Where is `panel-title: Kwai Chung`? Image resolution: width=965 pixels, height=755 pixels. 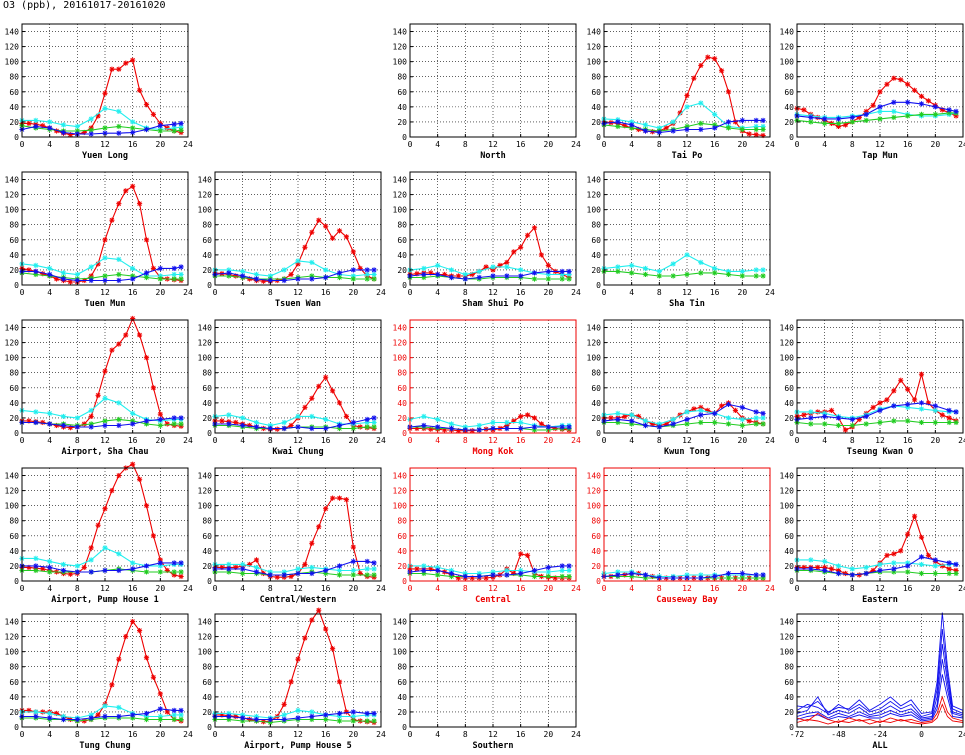
panel-title: Kwai Chung is located at coordinates (297, 451).